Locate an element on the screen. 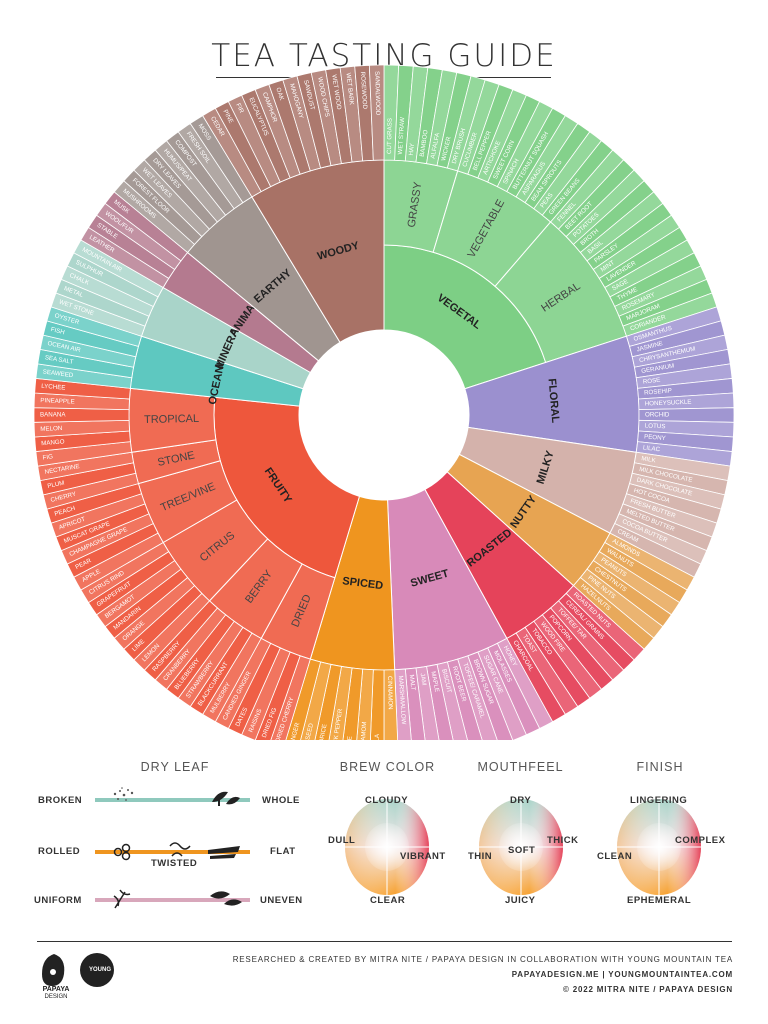 The image size is (768, 1024). wheel-item-label-peony: PEONY is located at coordinates (655, 437).